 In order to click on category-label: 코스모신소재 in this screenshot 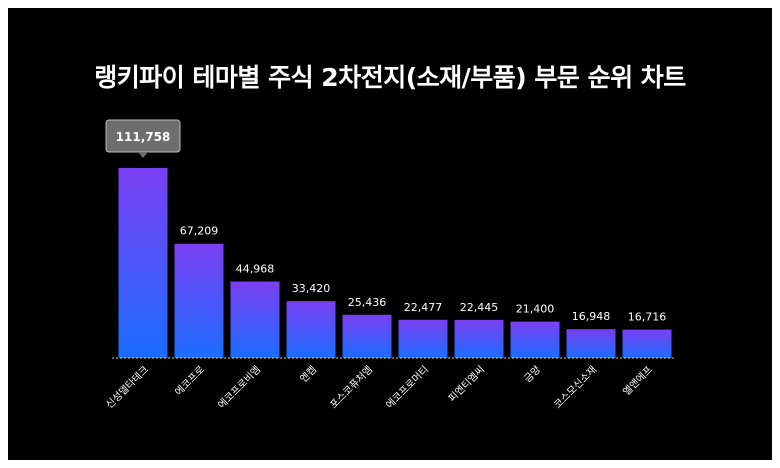, I will do `click(576, 388)`.